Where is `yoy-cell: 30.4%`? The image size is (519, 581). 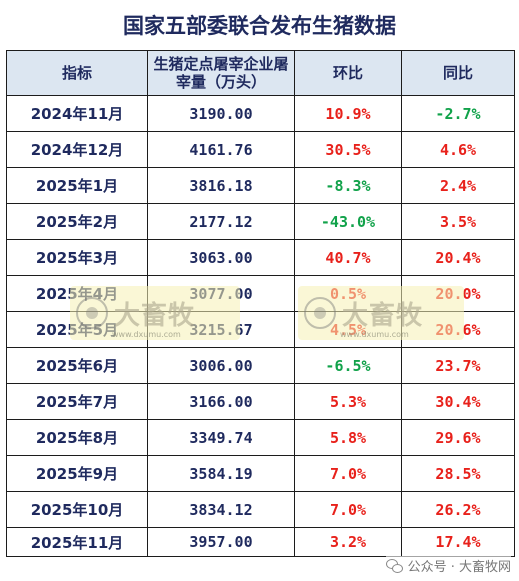
yoy-cell: 30.4% is located at coordinates (458, 401).